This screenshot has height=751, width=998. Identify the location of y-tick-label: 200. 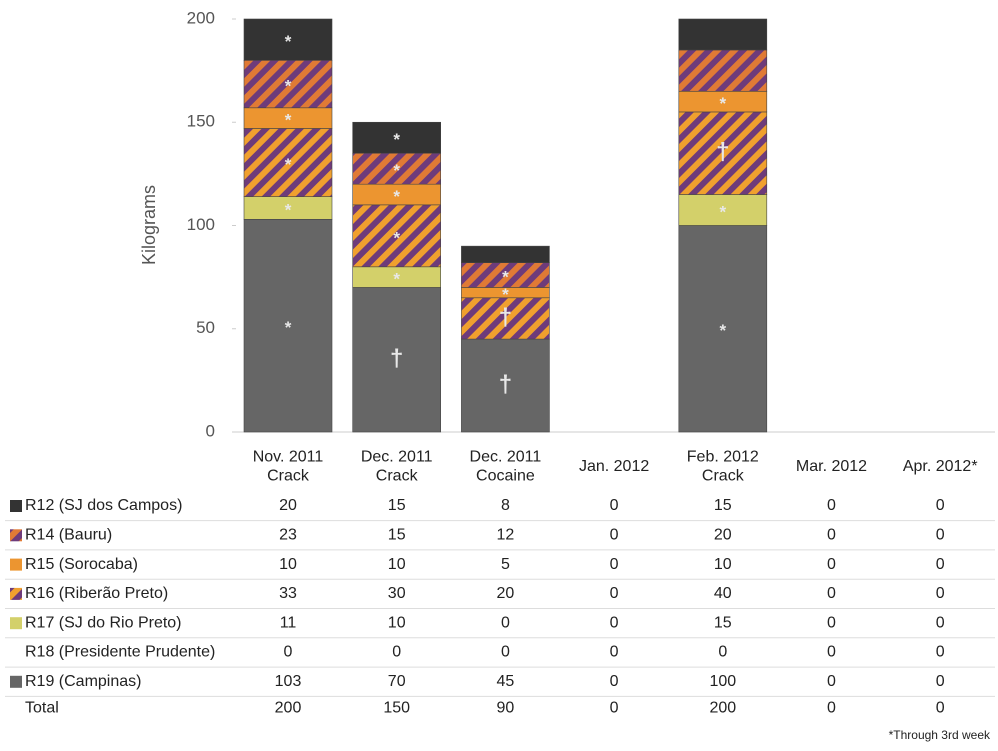
(201, 17).